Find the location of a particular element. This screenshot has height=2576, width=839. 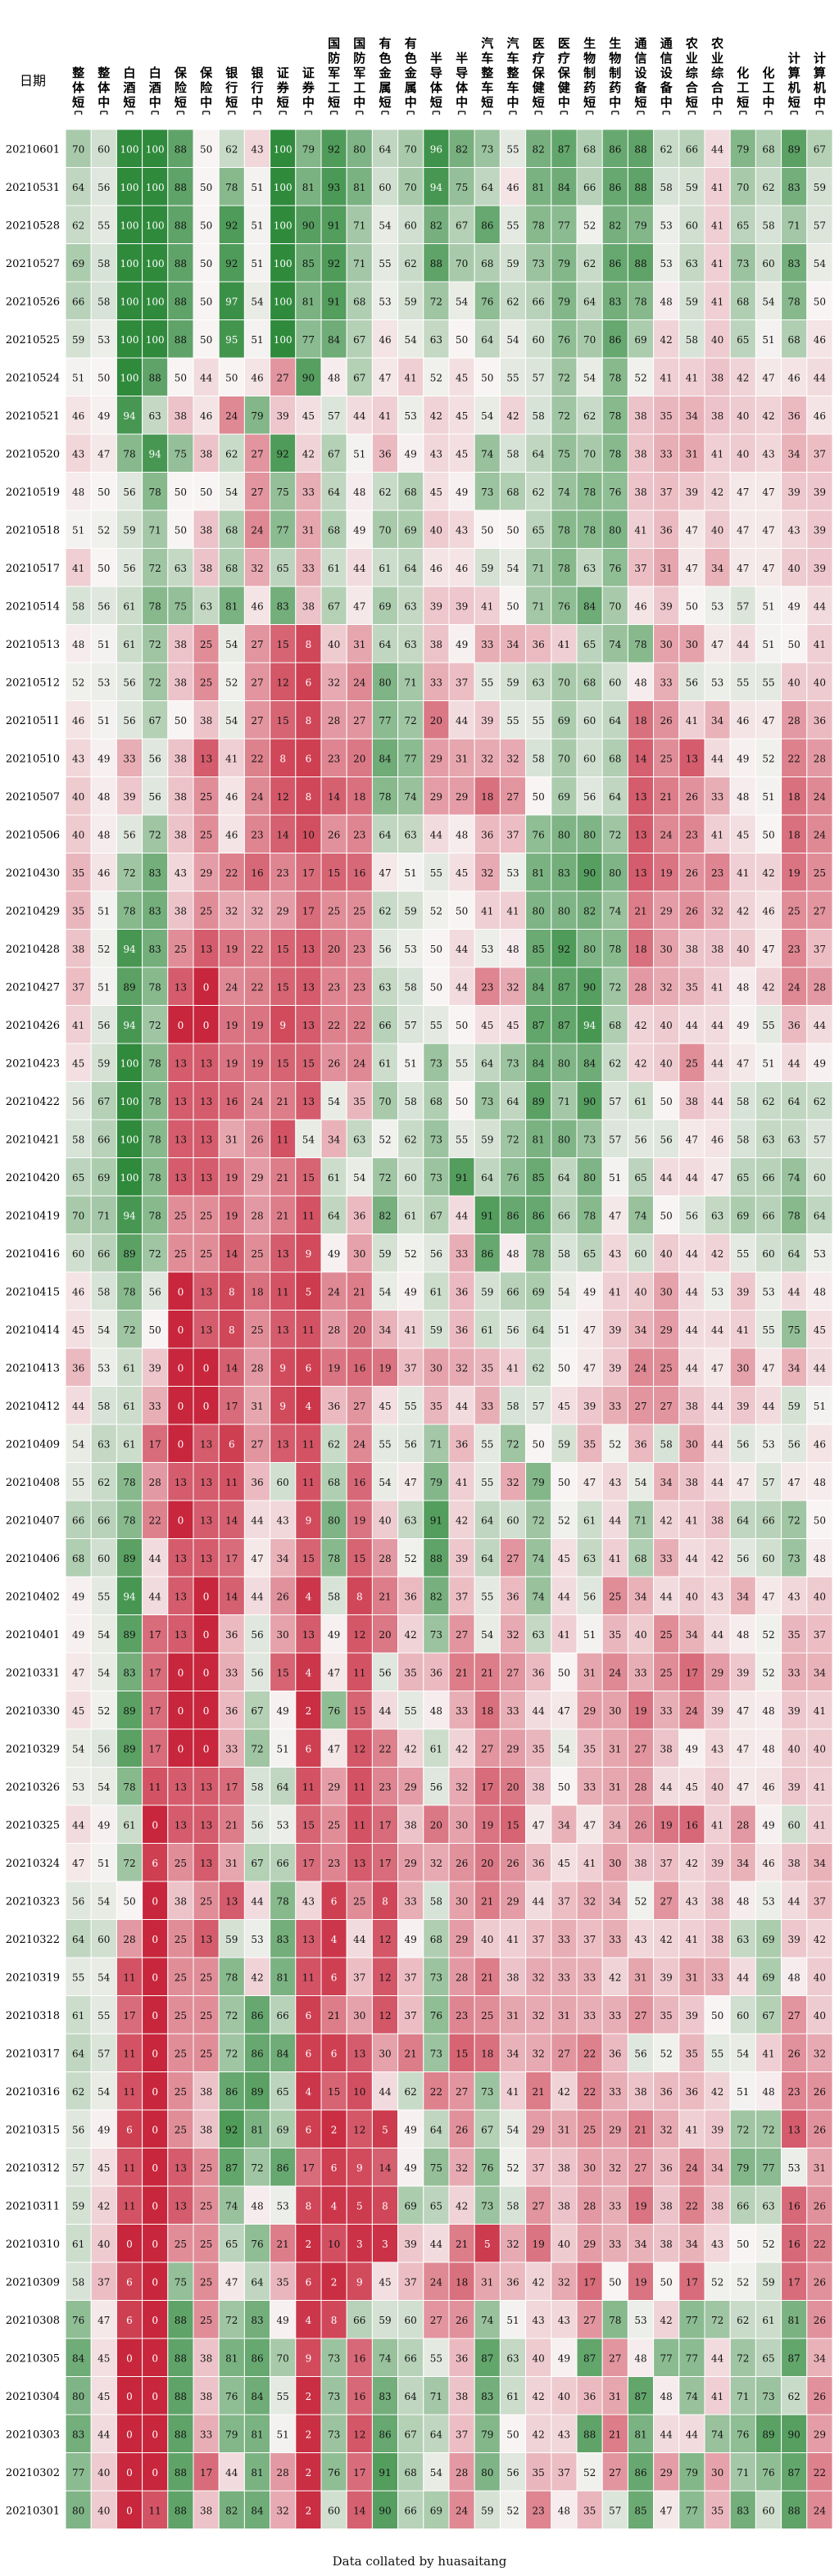

cell-value-label: 29 is located at coordinates (206, 873).